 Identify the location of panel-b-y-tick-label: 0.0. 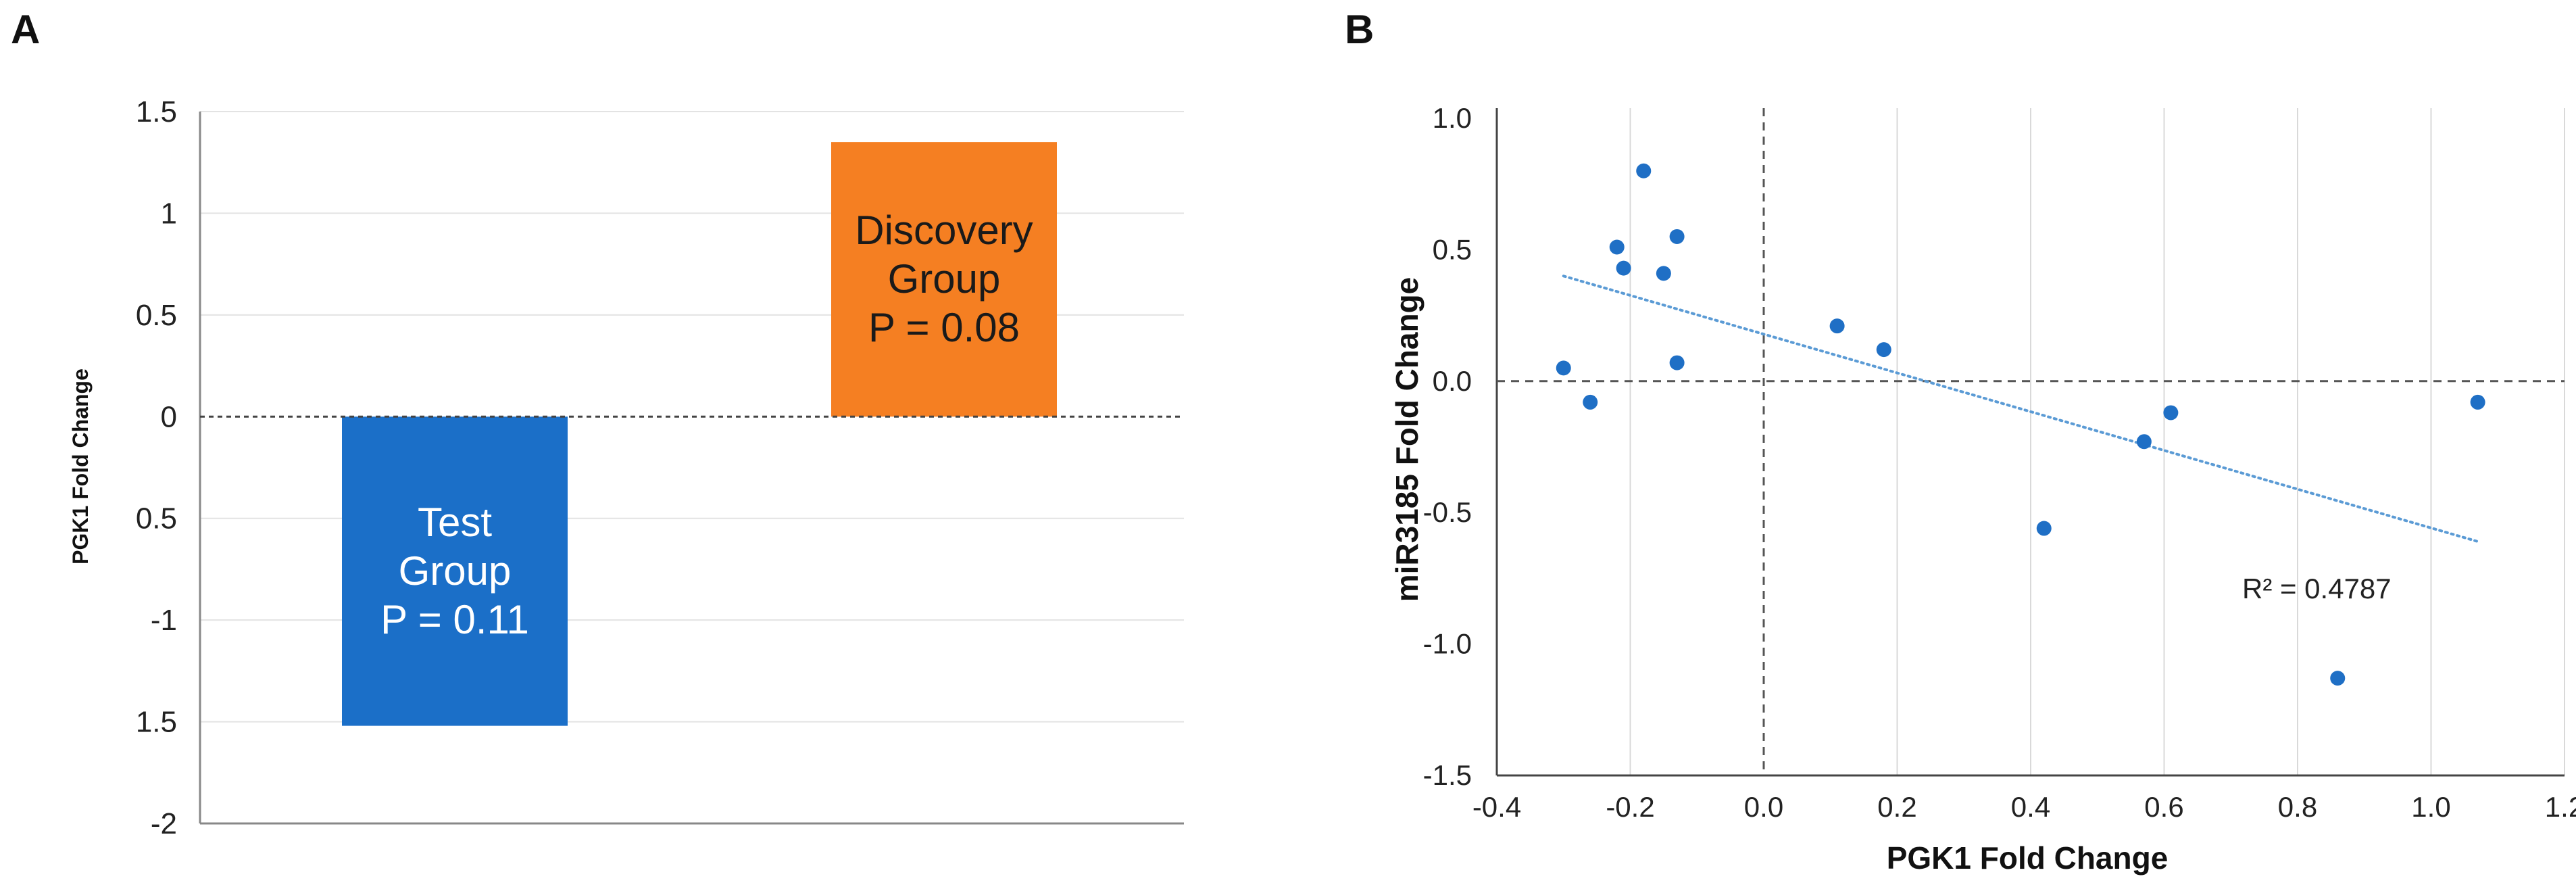
(1452, 381).